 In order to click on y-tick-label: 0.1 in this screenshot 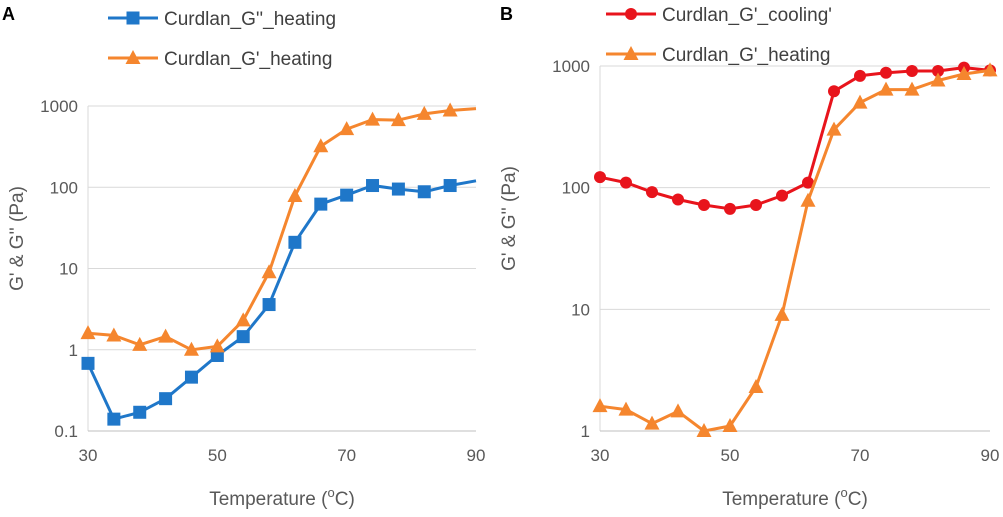, I will do `click(66, 431)`.